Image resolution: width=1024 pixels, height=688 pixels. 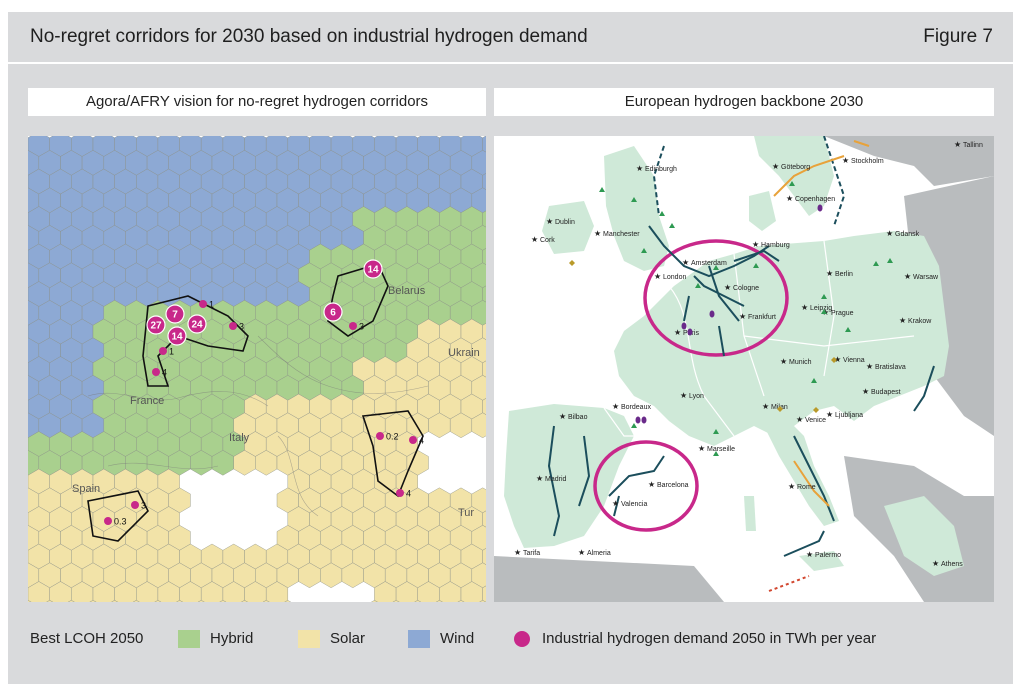 I want to click on city-label: Amsterdam, so click(x=709, y=263).